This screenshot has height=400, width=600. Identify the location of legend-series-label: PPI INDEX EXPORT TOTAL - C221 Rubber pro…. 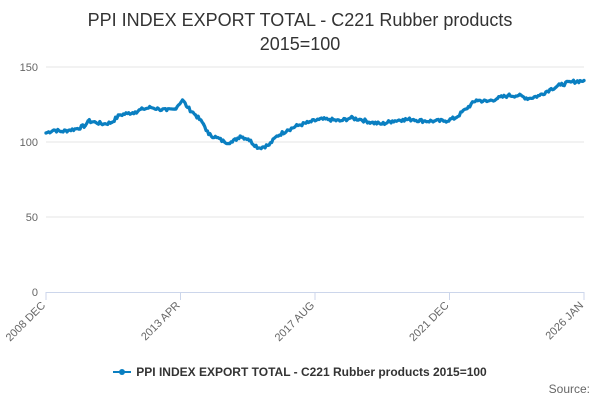
(311, 372).